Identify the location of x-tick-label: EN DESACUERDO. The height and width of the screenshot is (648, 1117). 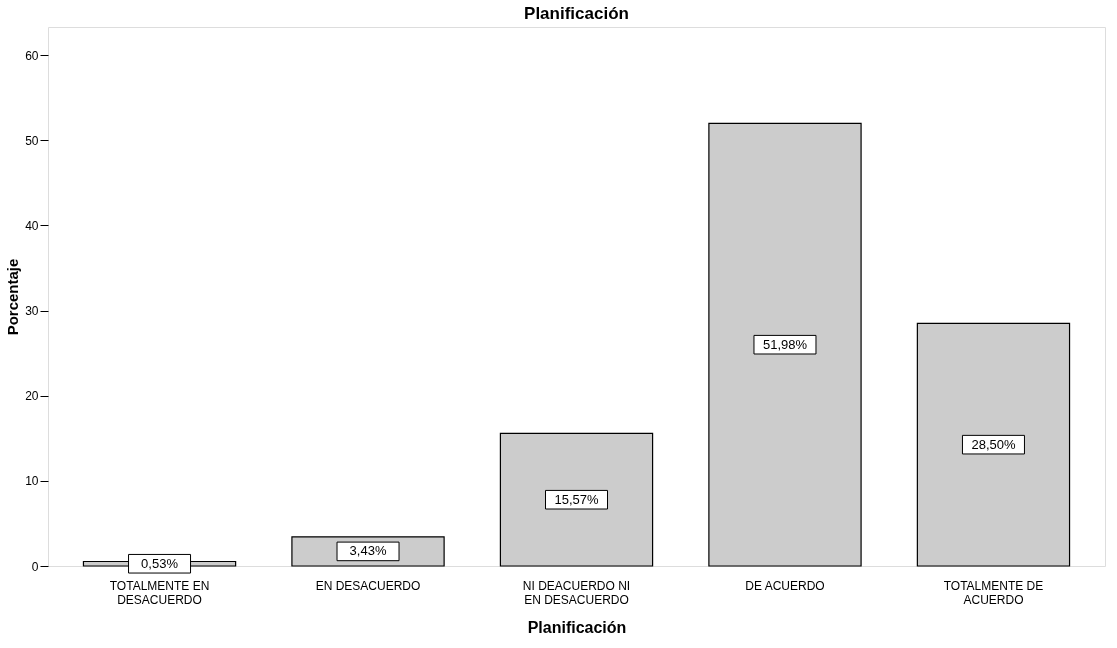
(368, 585).